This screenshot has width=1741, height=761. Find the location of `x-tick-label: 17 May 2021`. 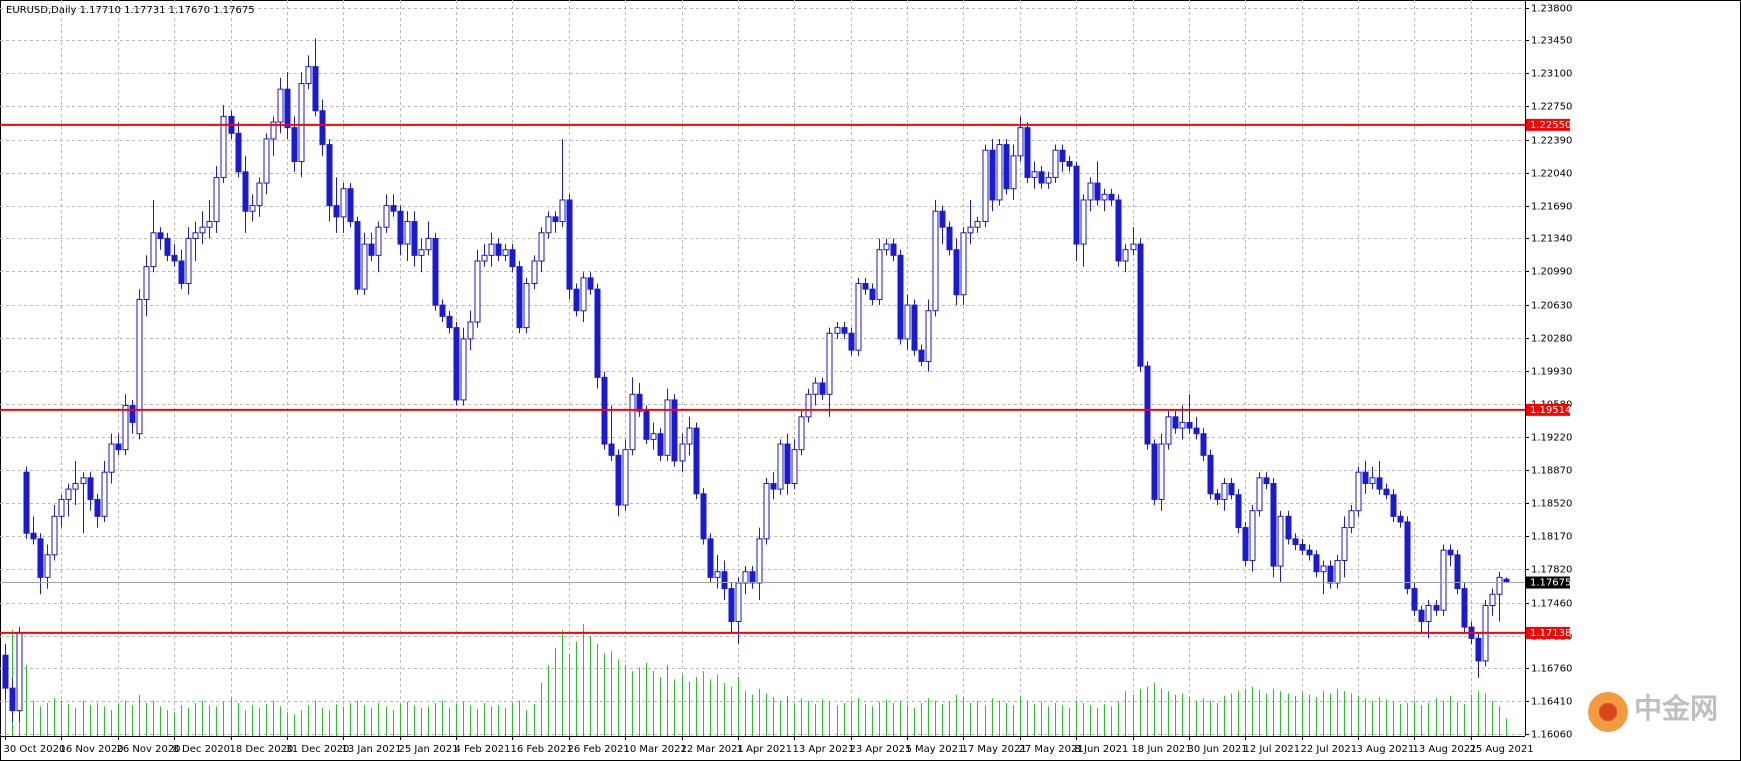

x-tick-label: 17 May 2021 is located at coordinates (994, 749).